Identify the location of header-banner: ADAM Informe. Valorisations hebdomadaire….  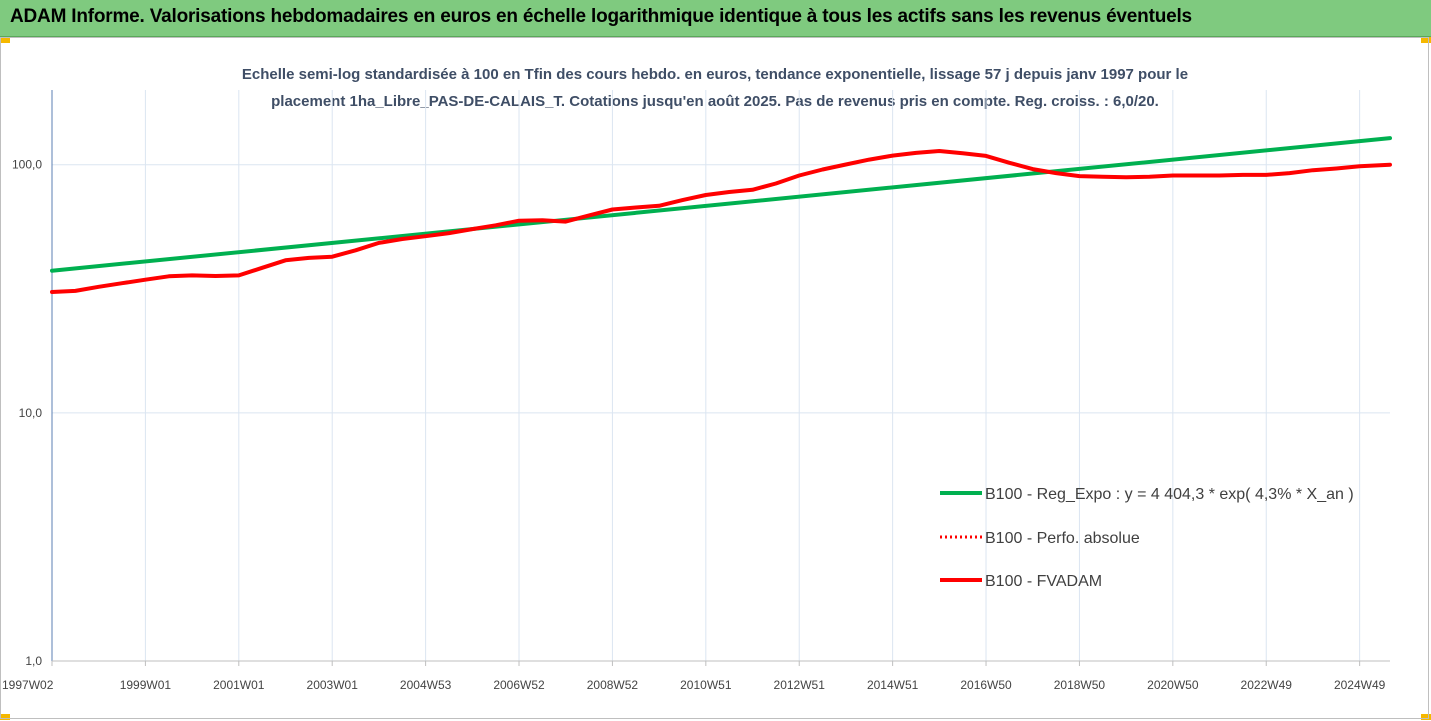
(715, 18).